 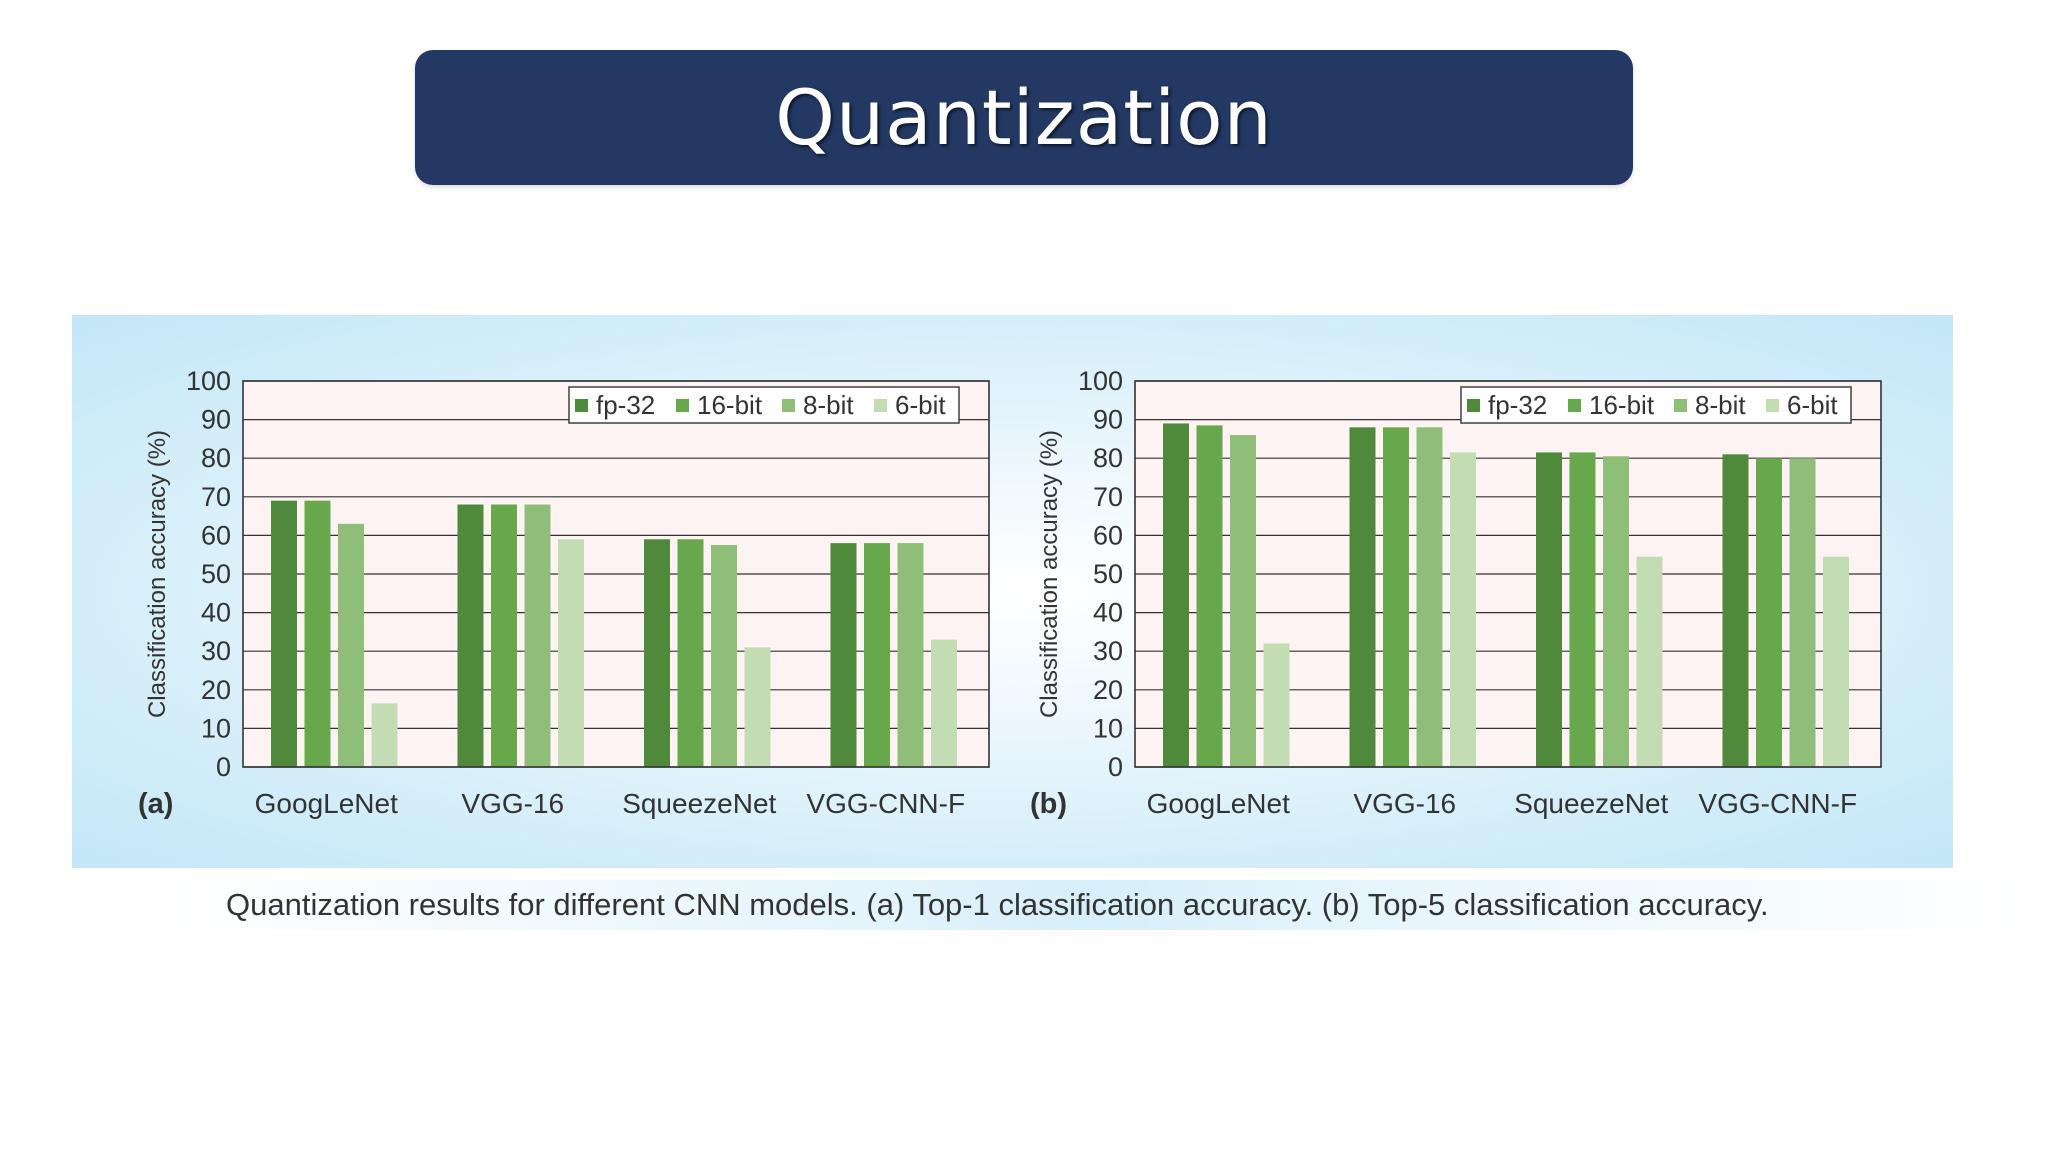 I want to click on slide-title-bar: Quantization, so click(x=1024, y=117).